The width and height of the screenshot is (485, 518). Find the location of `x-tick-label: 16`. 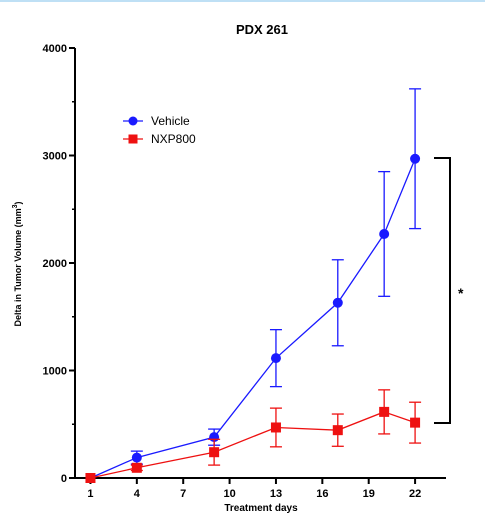

x-tick-label: 16 is located at coordinates (322, 494).